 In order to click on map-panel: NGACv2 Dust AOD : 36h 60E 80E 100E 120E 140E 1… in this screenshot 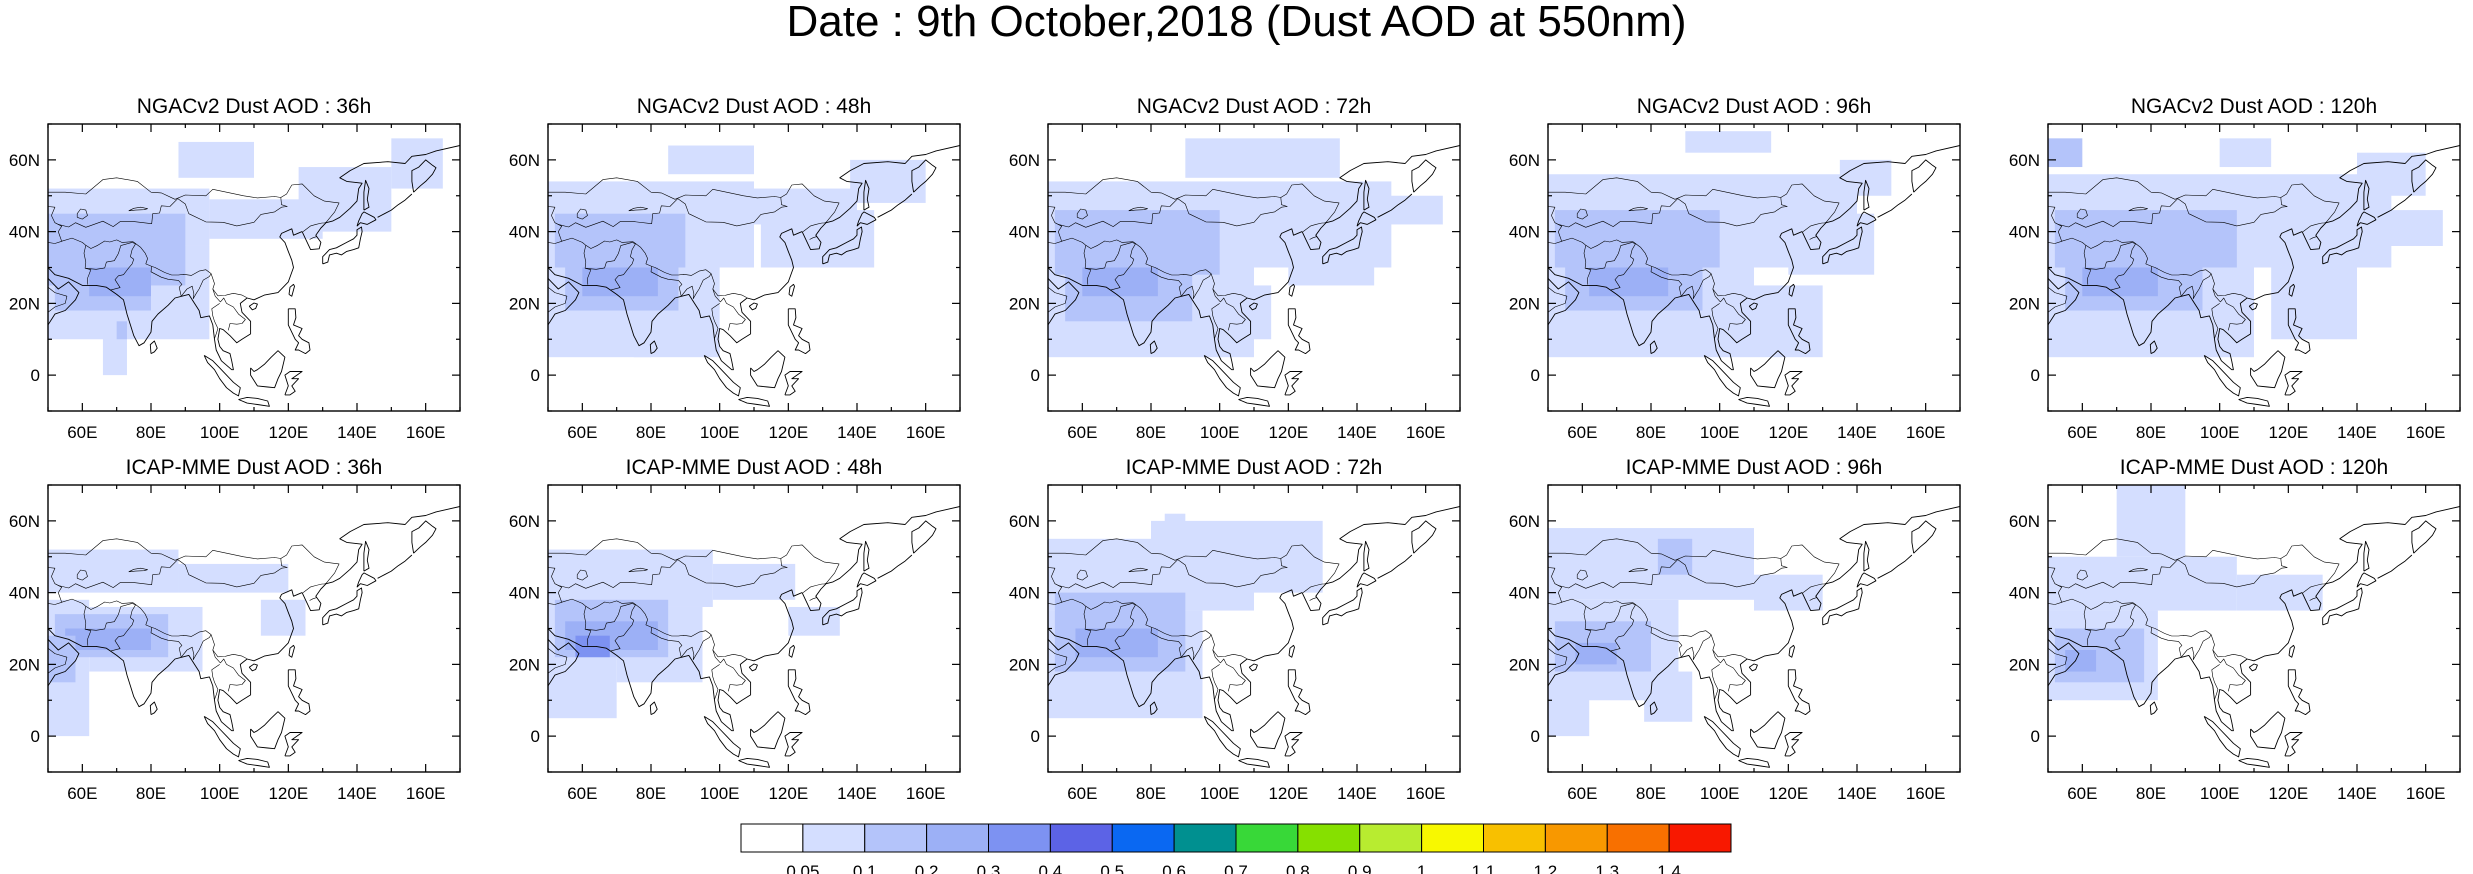, I will do `click(235, 268)`.